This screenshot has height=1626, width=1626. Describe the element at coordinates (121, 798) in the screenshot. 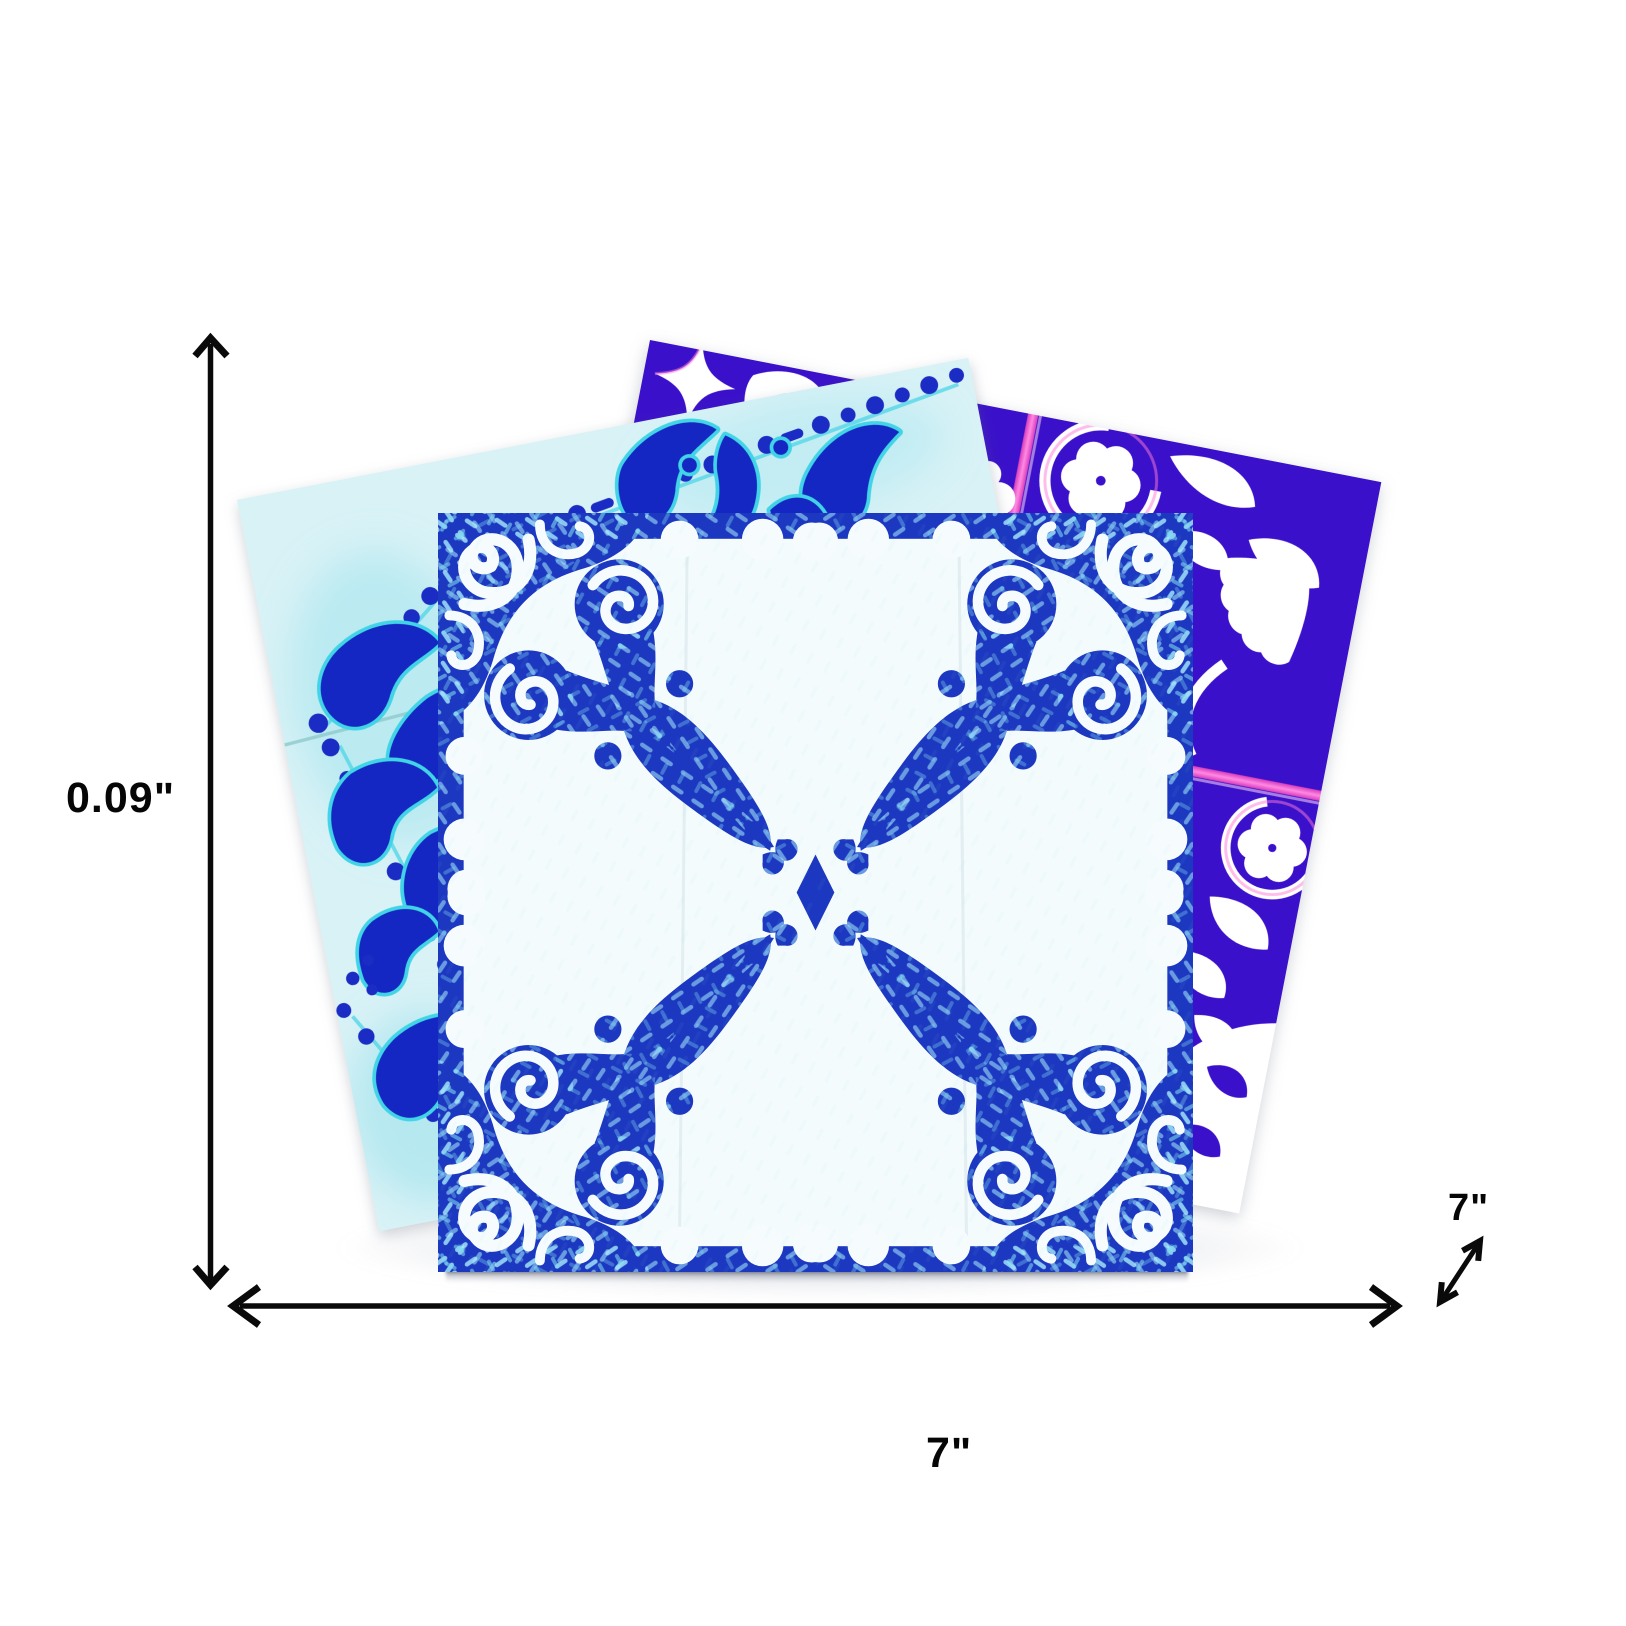

I see `height-dimension-label: 0.09"` at that location.